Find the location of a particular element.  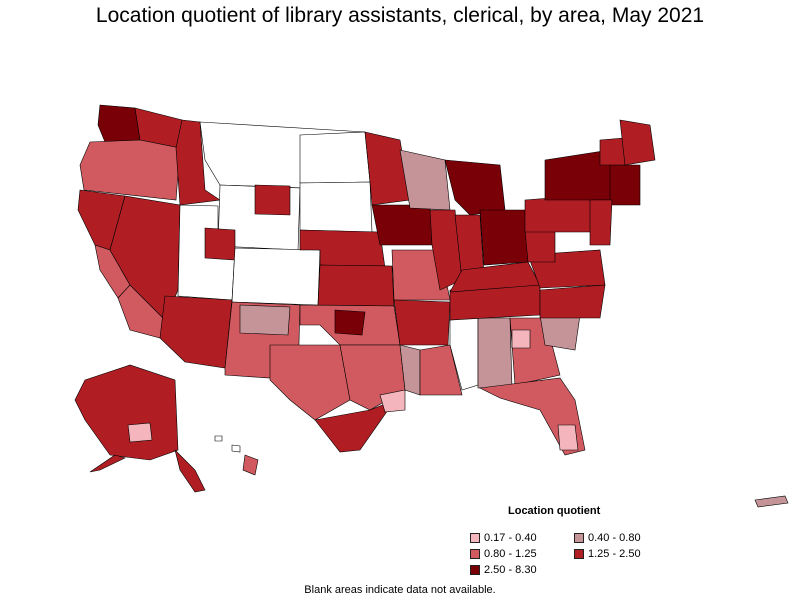

region-maine is located at coordinates (637, 142).